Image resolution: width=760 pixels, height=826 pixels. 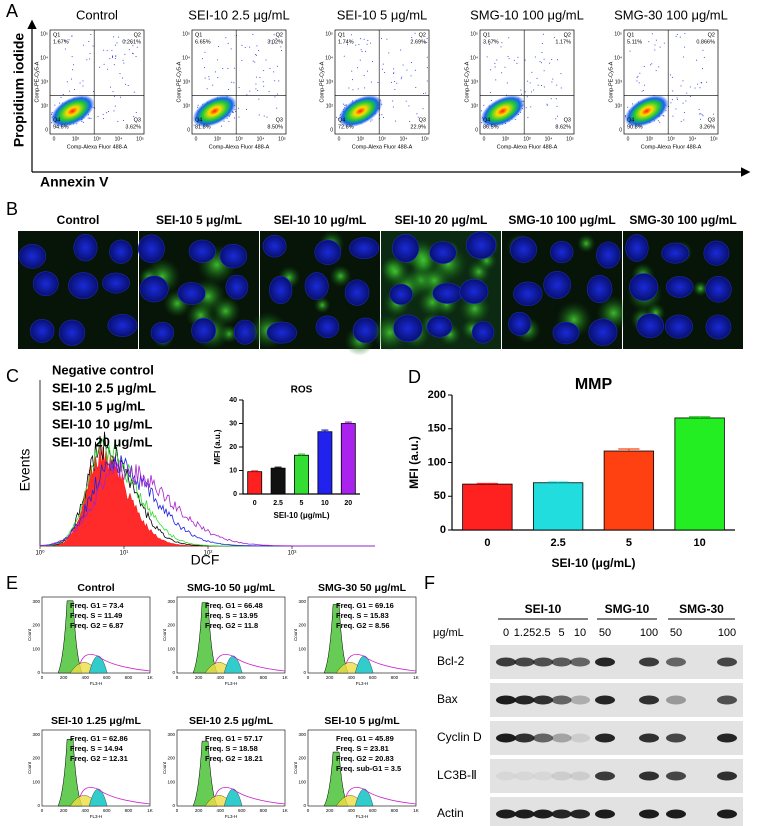 I want to click on flow-plot, so click(x=527, y=82).